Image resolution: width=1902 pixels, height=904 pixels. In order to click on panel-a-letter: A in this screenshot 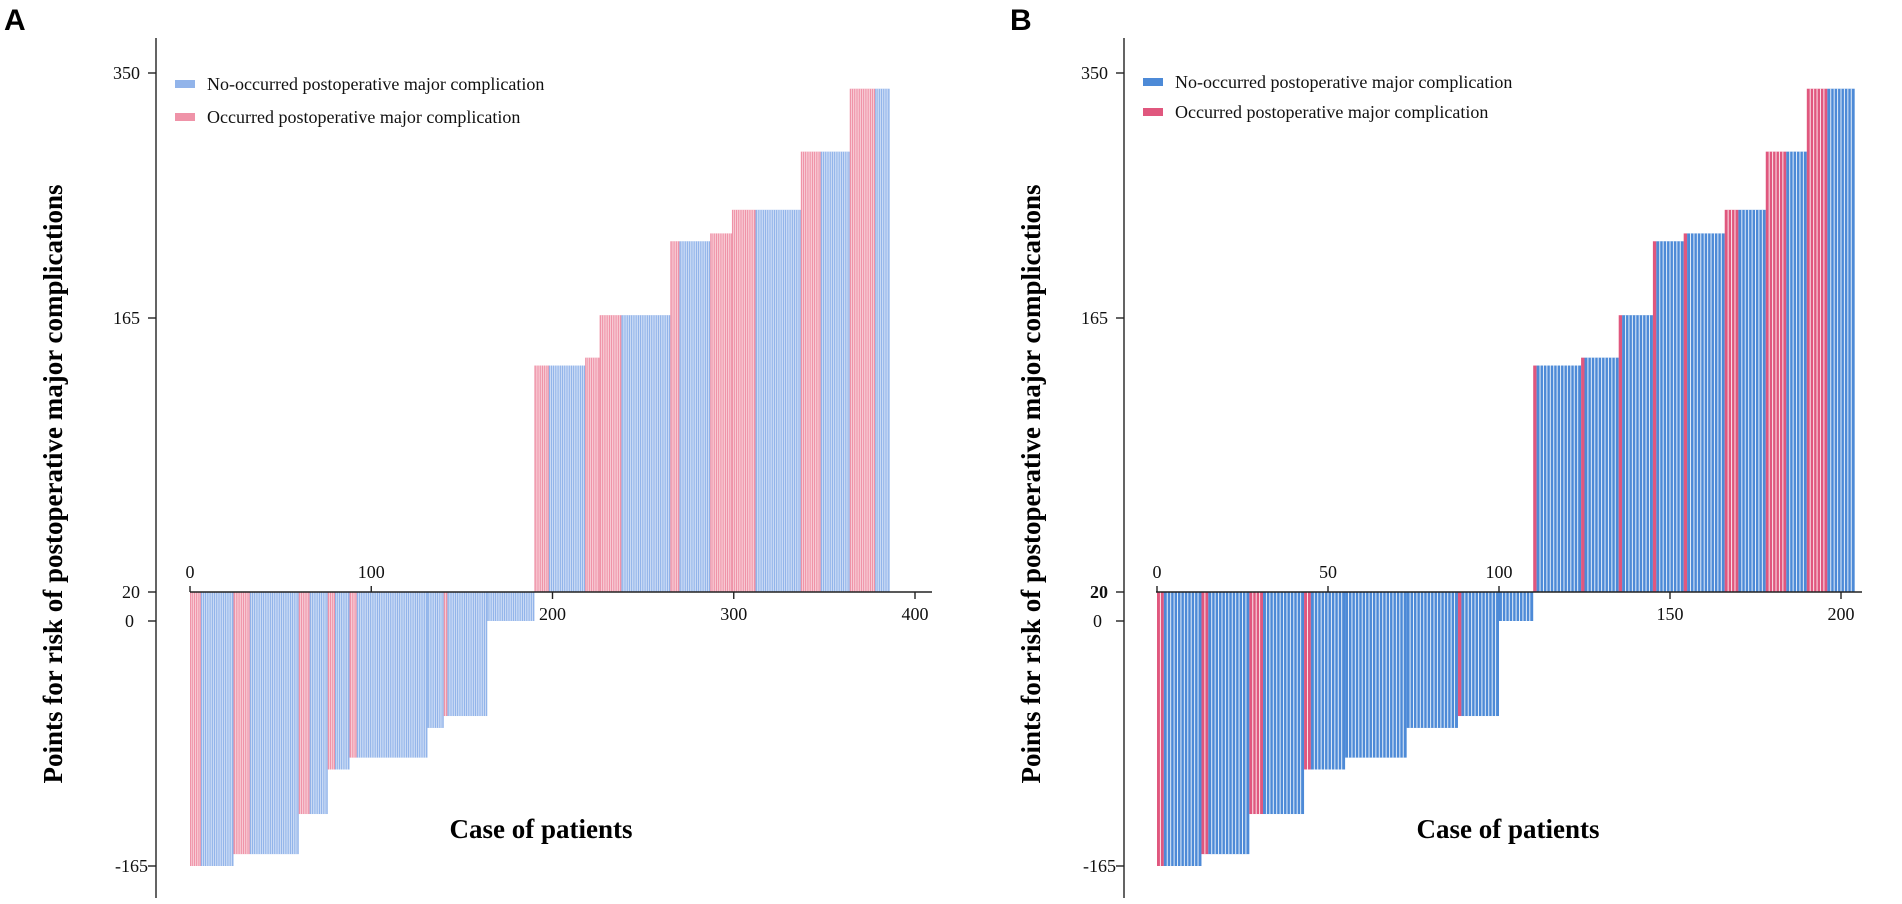, I will do `click(15, 20)`.